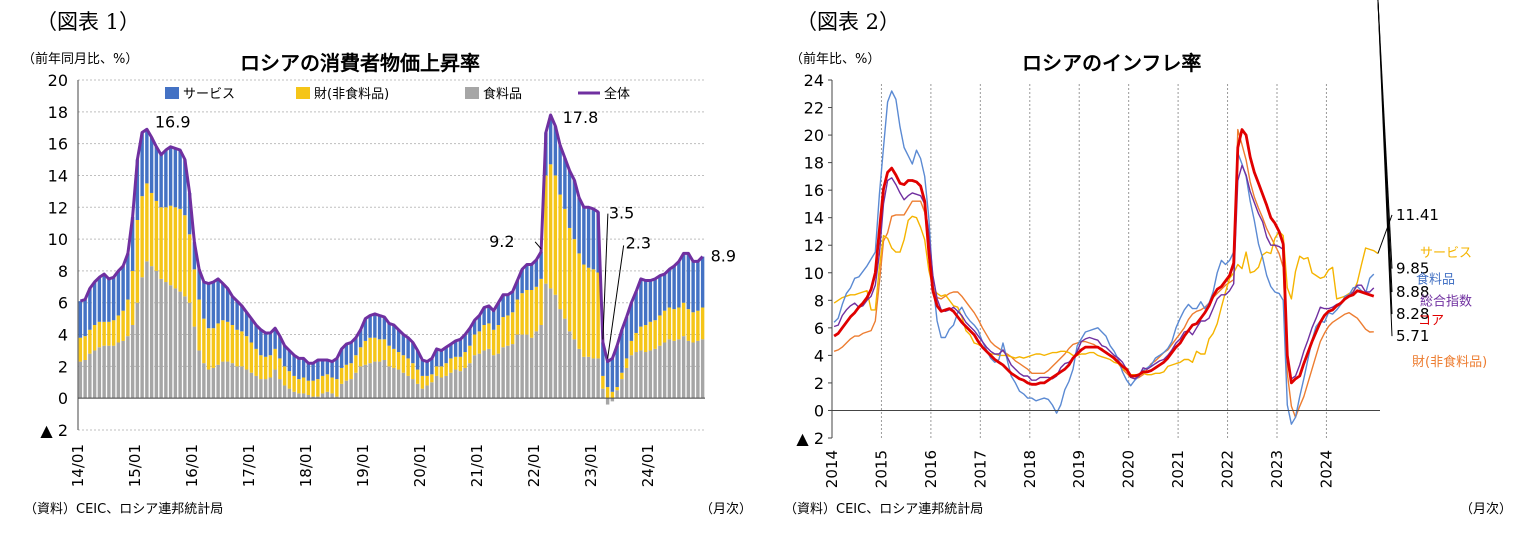 The height and width of the screenshot is (550, 1523). What do you see at coordinates (1446, 301) in the screenshot?
I see `series-name-total: 総合指数` at bounding box center [1446, 301].